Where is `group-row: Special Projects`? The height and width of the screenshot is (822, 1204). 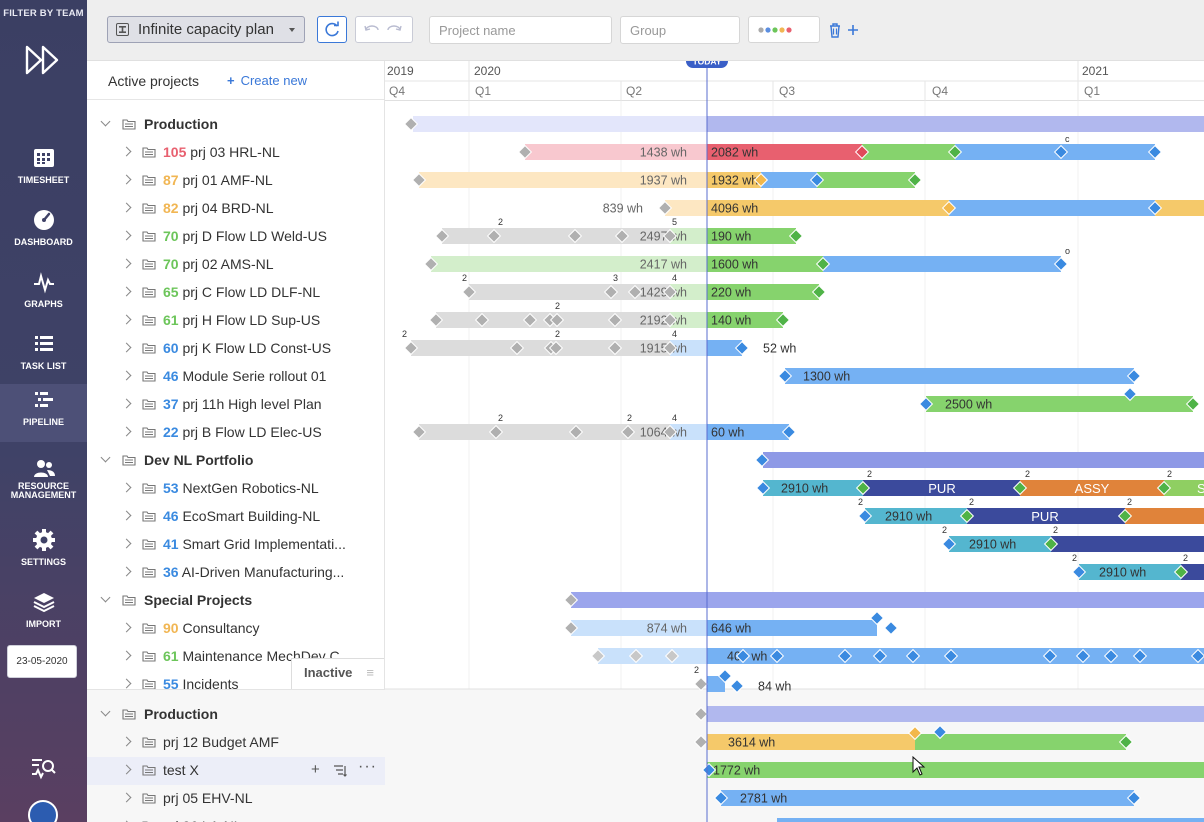 group-row: Special Projects is located at coordinates (235, 600).